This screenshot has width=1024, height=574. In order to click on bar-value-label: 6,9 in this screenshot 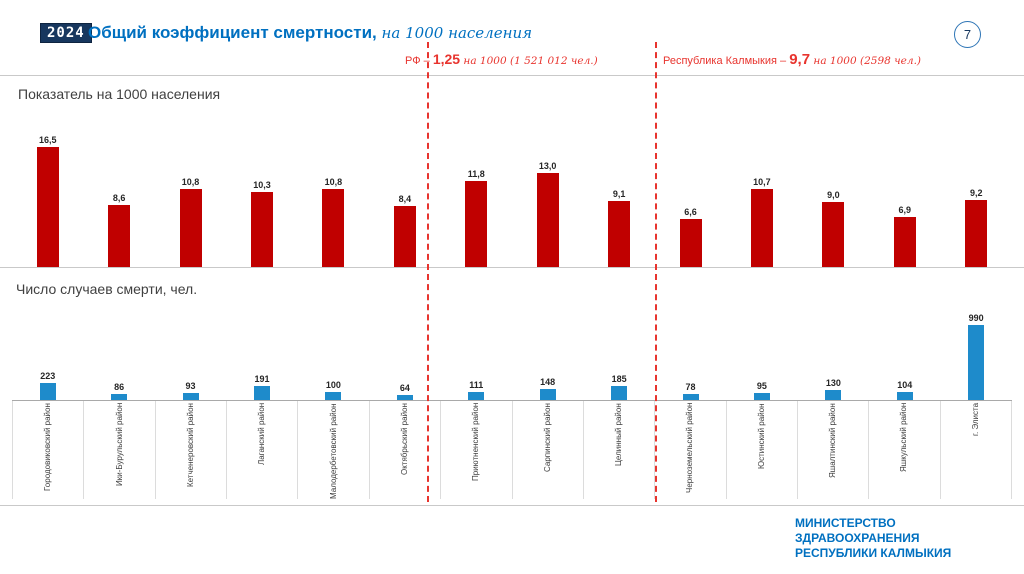, I will do `click(905, 209)`.